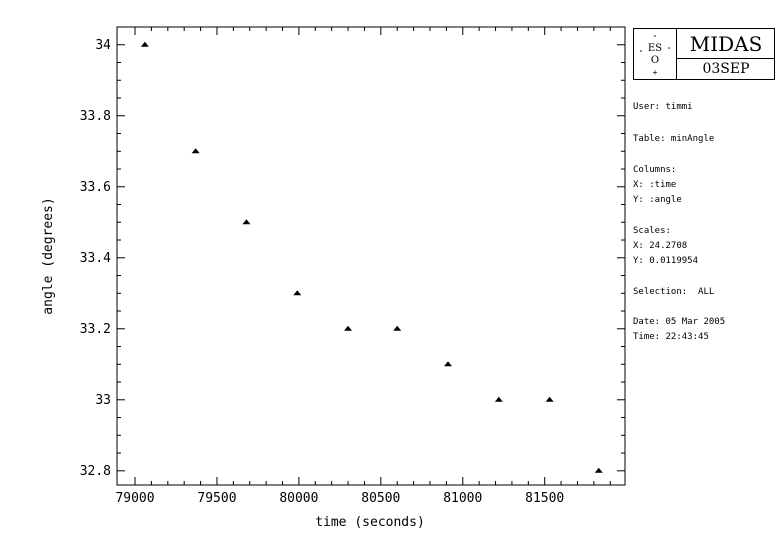 The width and height of the screenshot is (782, 542). I want to click on y-tick-label: 33.6, so click(95, 187).